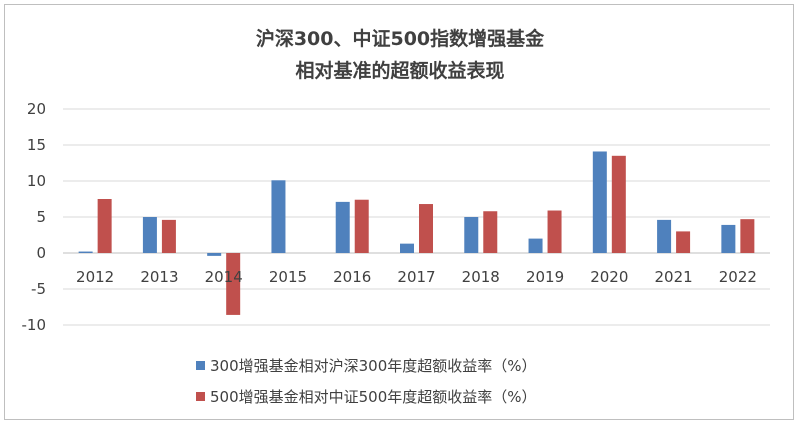 The image size is (800, 426). I want to click on y-tick-label: 15, so click(36, 145).